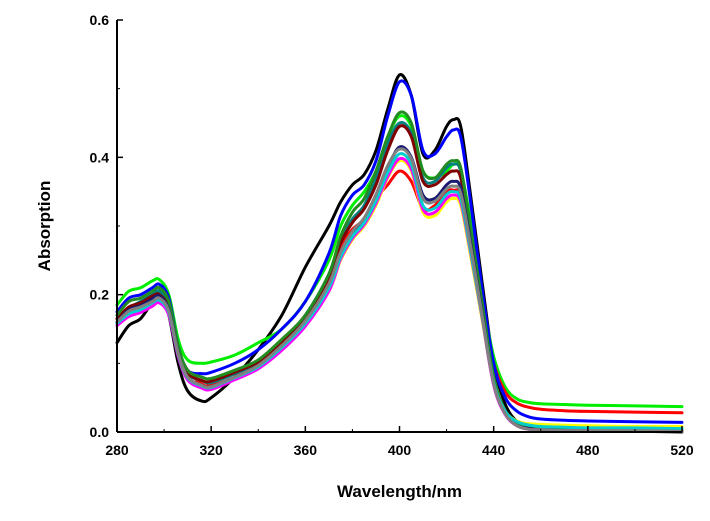 This screenshot has width=710, height=521. Describe the element at coordinates (100, 295) in the screenshot. I see `y-tick-label: 0.2` at that location.